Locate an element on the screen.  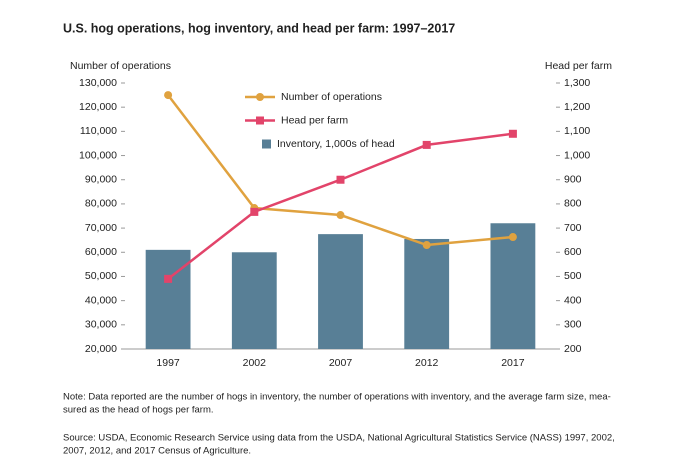
legend-label: Inventory, 1,000s of head is located at coordinates (336, 144).